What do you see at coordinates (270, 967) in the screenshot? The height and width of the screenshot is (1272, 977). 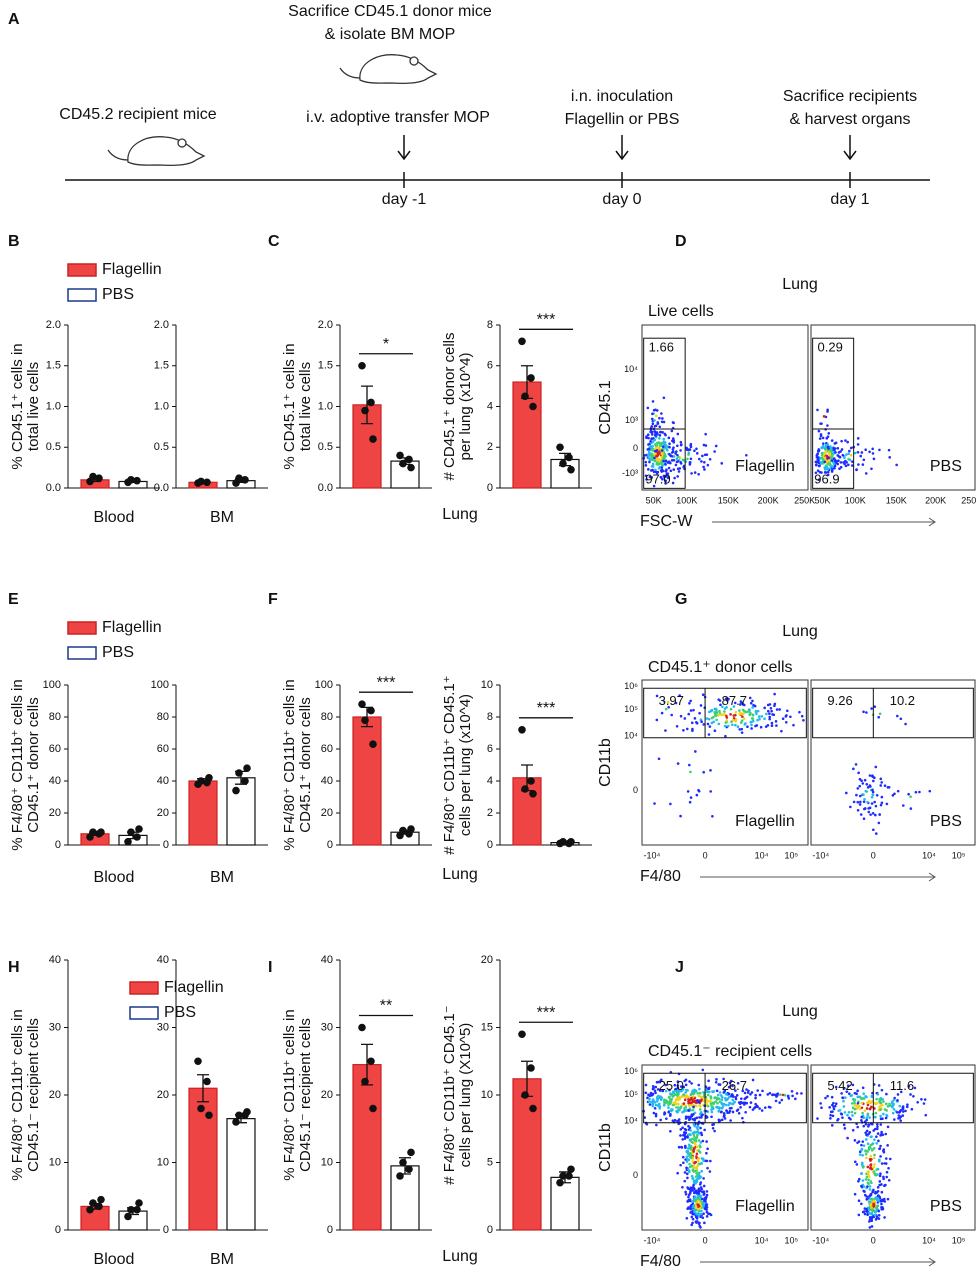 I see `panel-letter: I` at bounding box center [270, 967].